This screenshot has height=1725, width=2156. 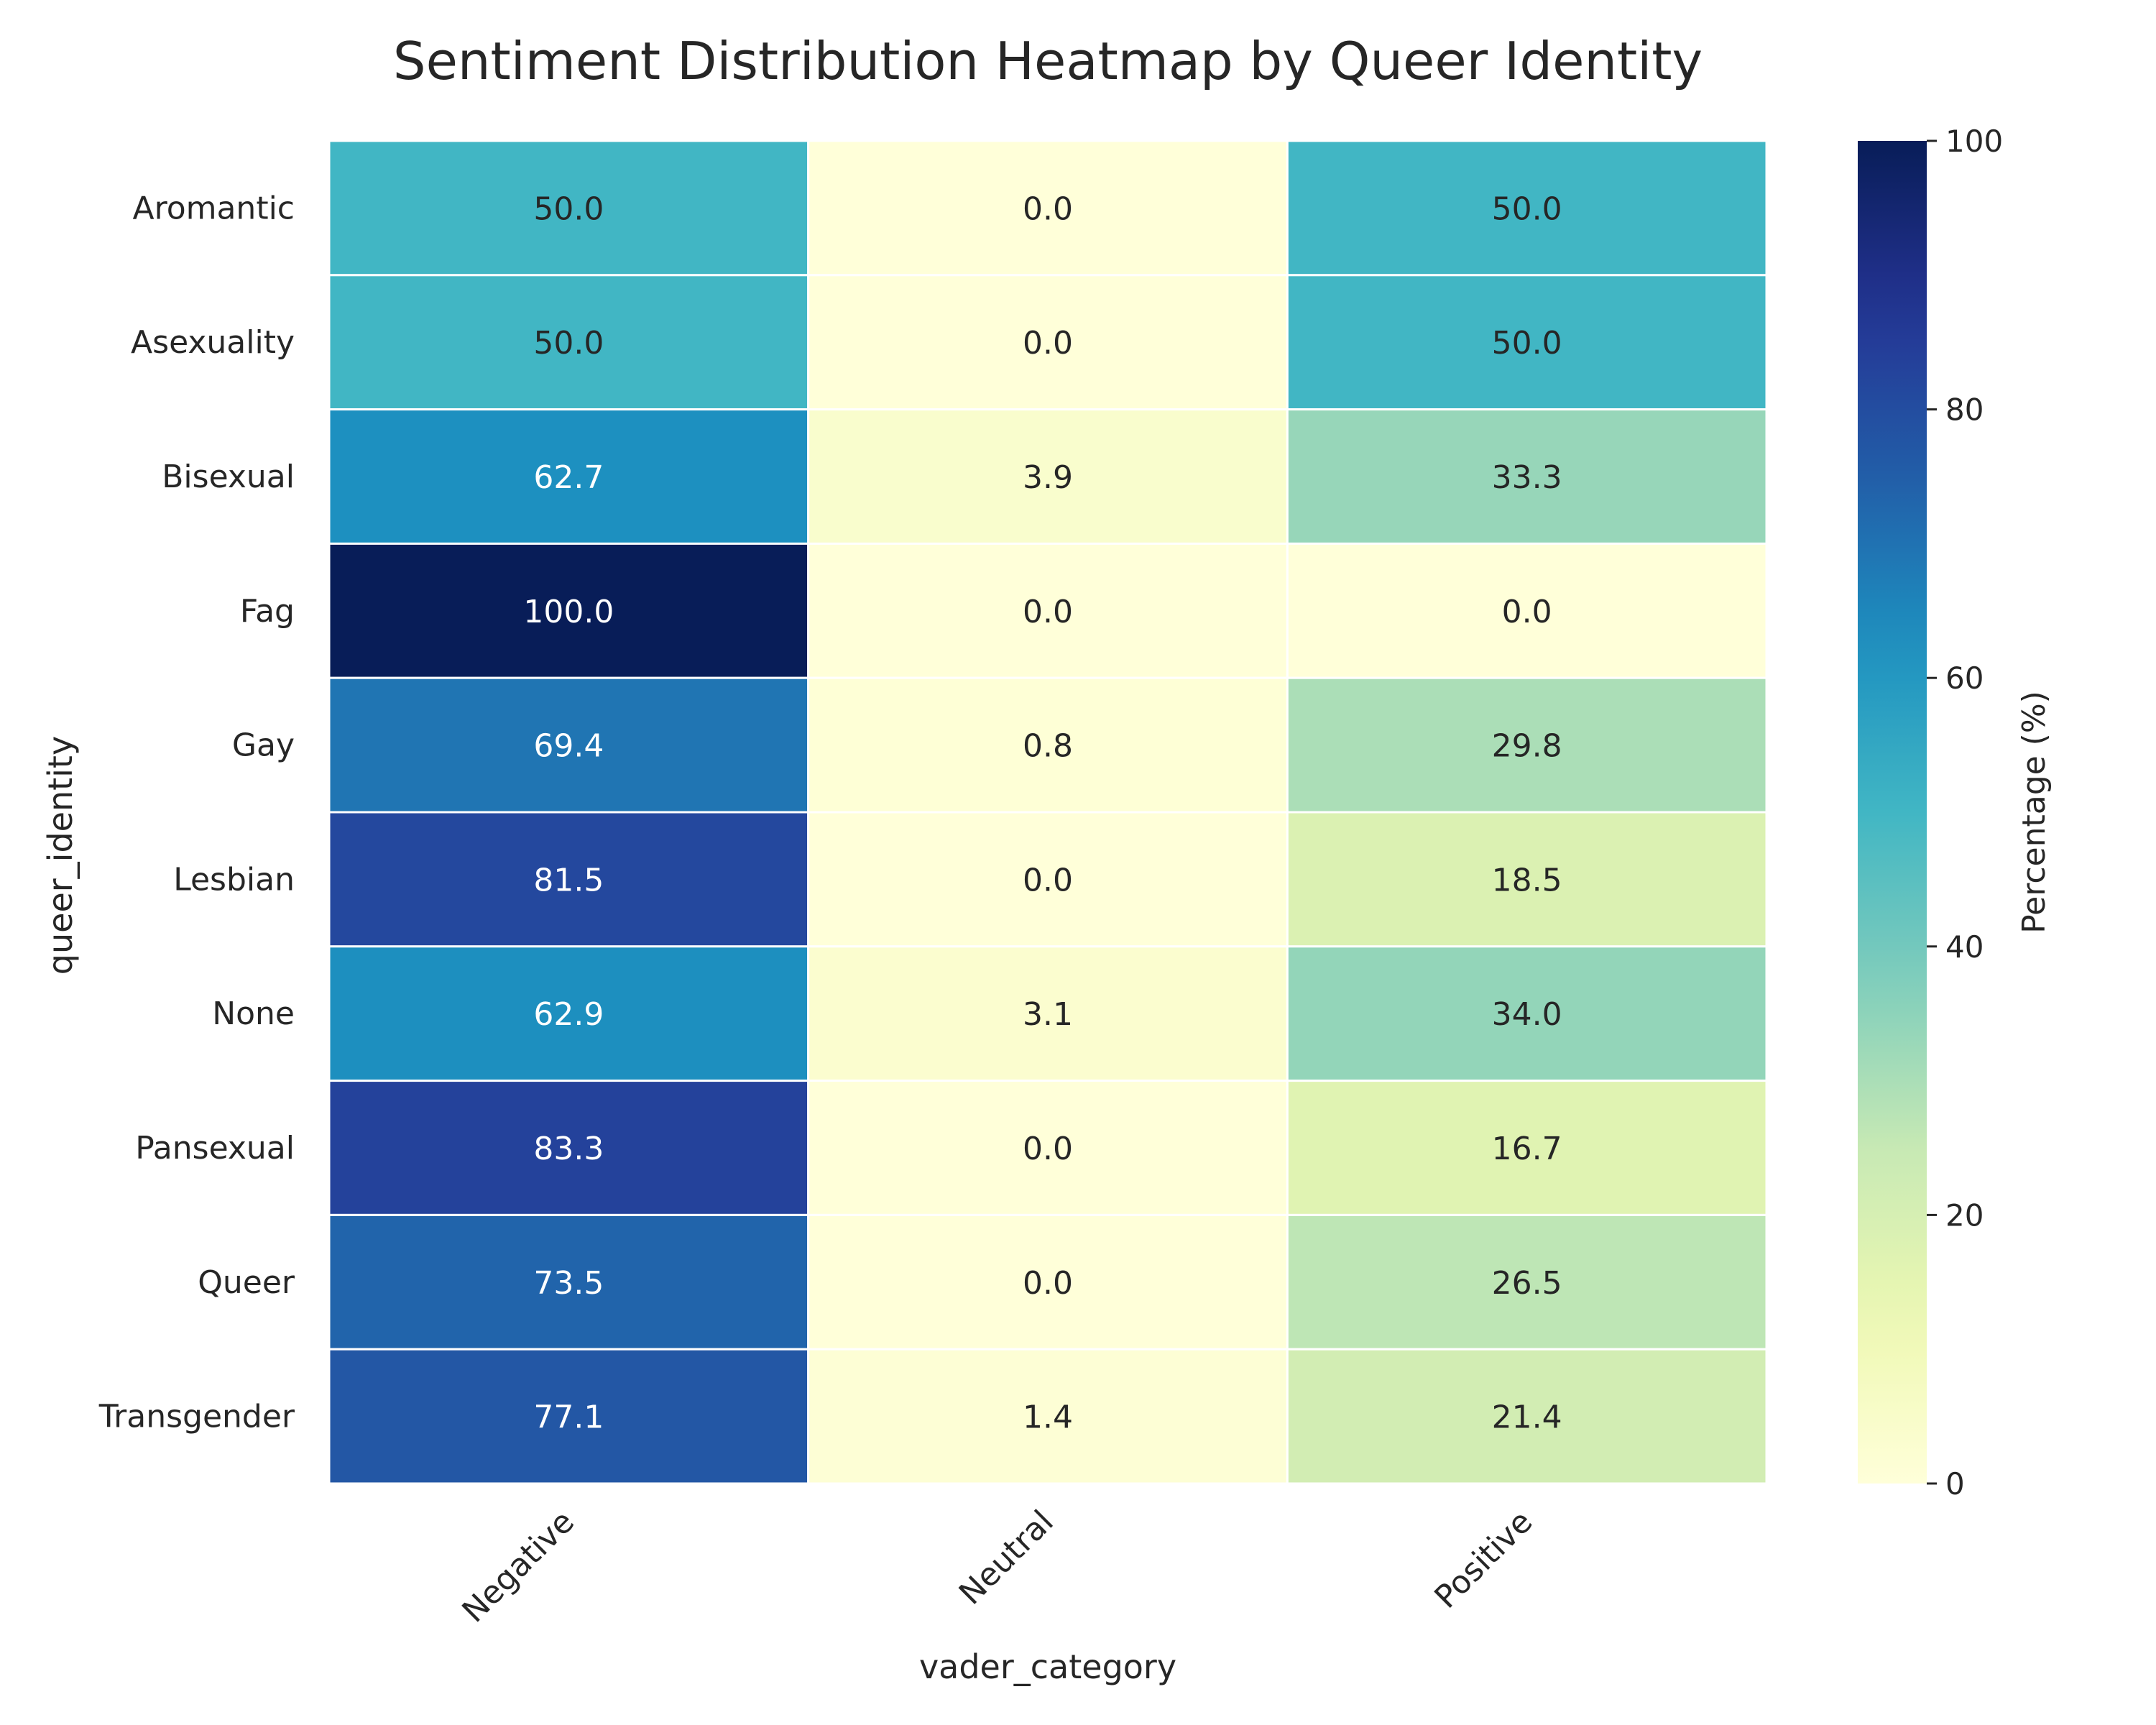 I want to click on colorbar-gradient, so click(x=1892, y=812).